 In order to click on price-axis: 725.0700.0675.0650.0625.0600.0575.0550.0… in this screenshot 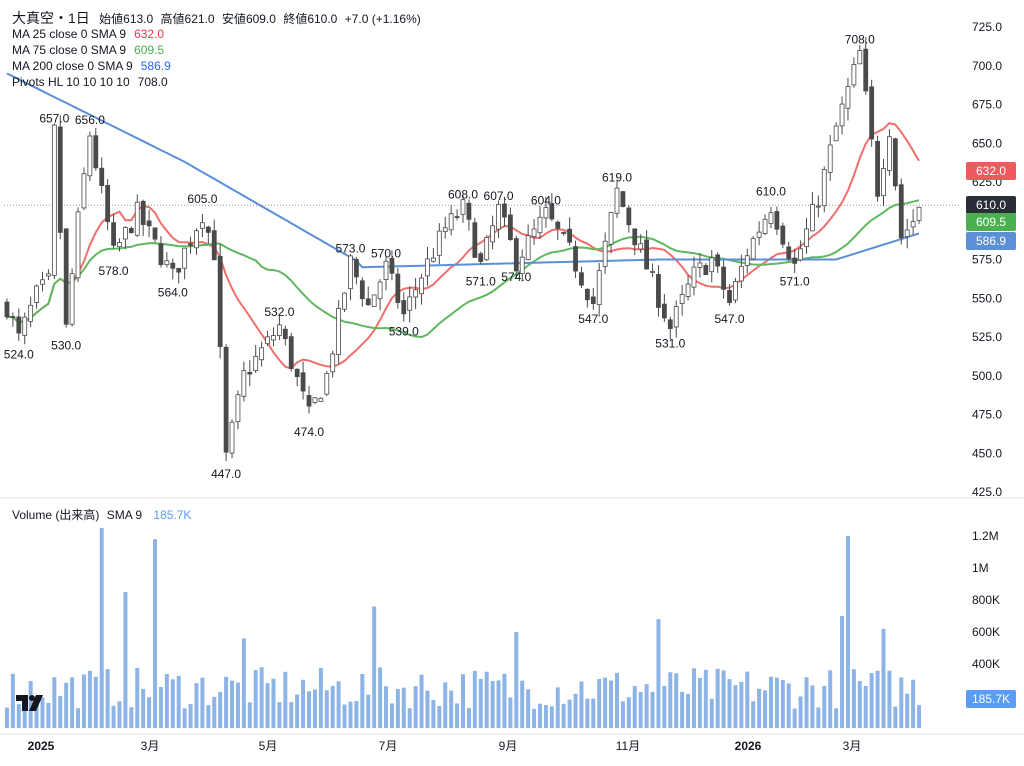, I will do `click(987, 259)`.